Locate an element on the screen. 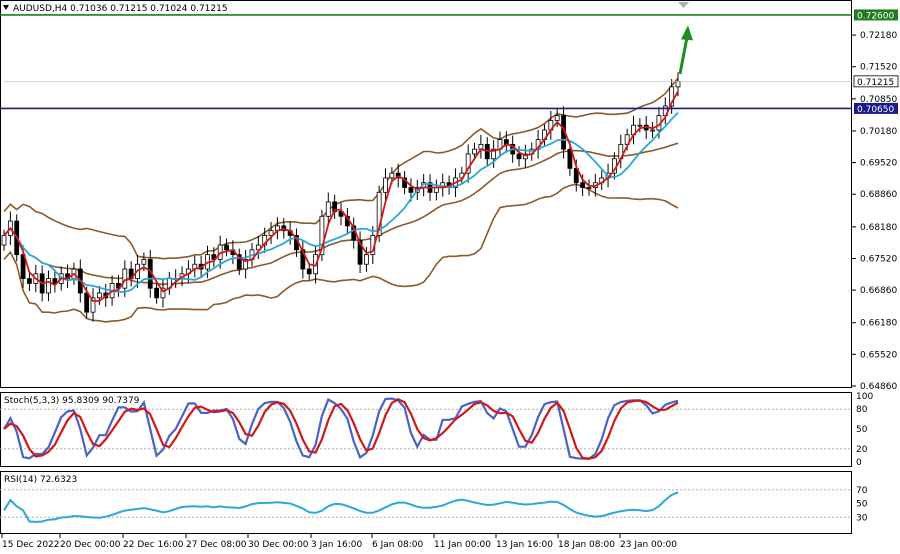 Image resolution: width=900 pixels, height=554 pixels. price-level-tag-label: 0.70650 is located at coordinates (875, 110).